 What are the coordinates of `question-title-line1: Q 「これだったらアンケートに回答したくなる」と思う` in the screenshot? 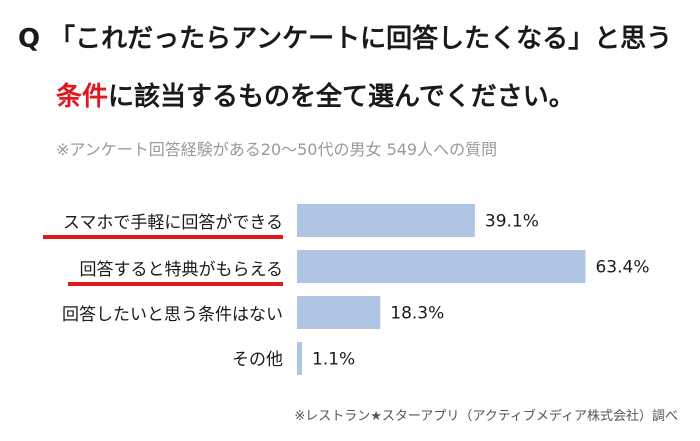 It's located at (345, 39).